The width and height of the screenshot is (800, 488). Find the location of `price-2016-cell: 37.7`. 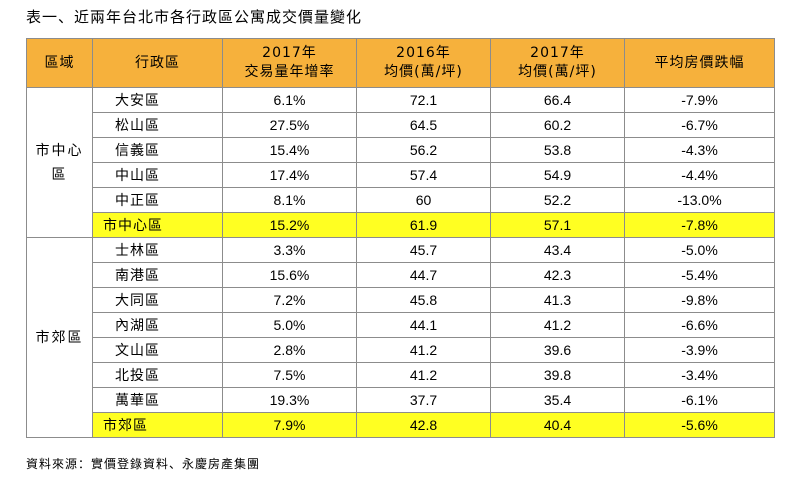

price-2016-cell: 37.7 is located at coordinates (423, 400).